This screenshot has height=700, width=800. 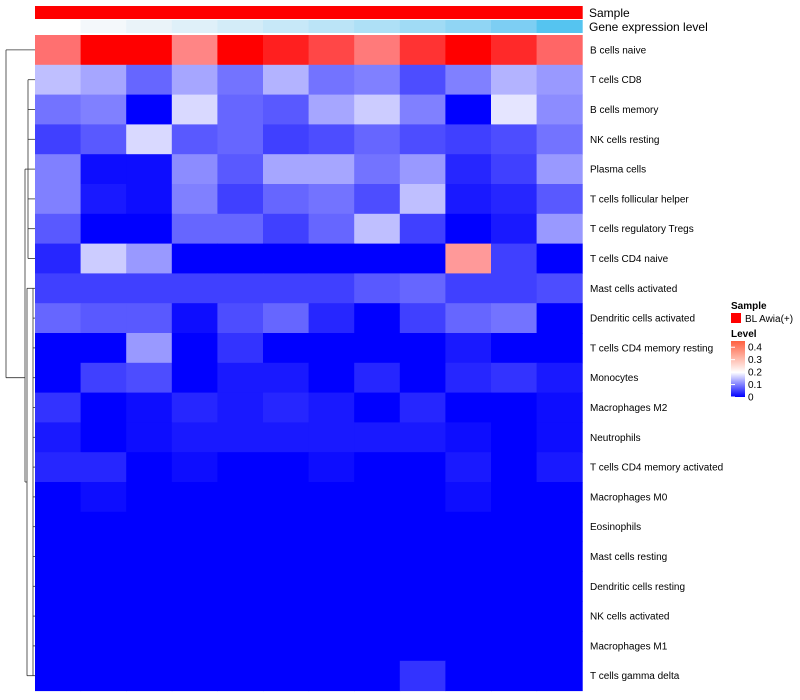 I want to click on row-label: T cells CD4 memory activated, so click(x=656, y=468).